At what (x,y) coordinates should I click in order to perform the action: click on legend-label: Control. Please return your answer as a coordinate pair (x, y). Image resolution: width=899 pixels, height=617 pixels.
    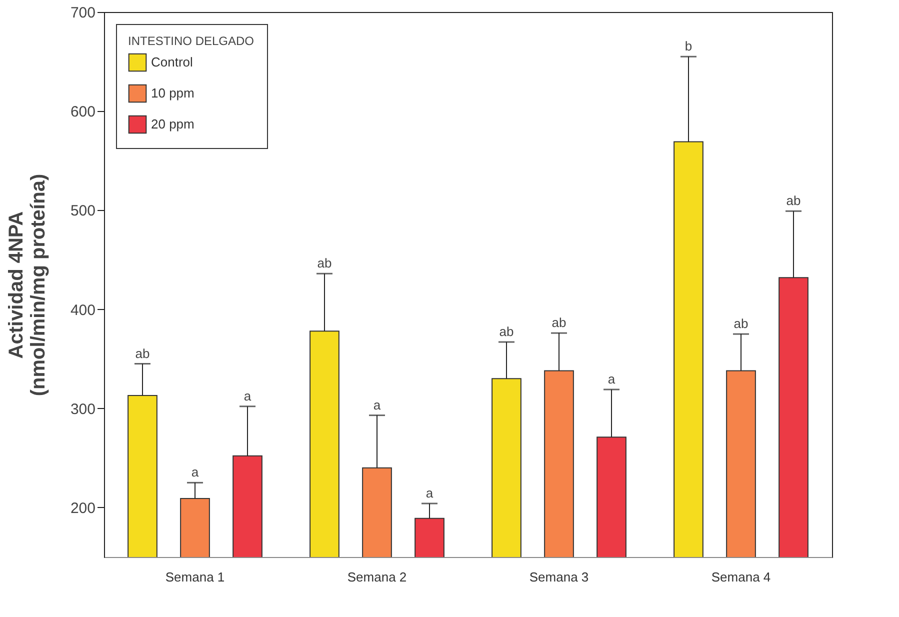
    Looking at the image, I should click on (172, 62).